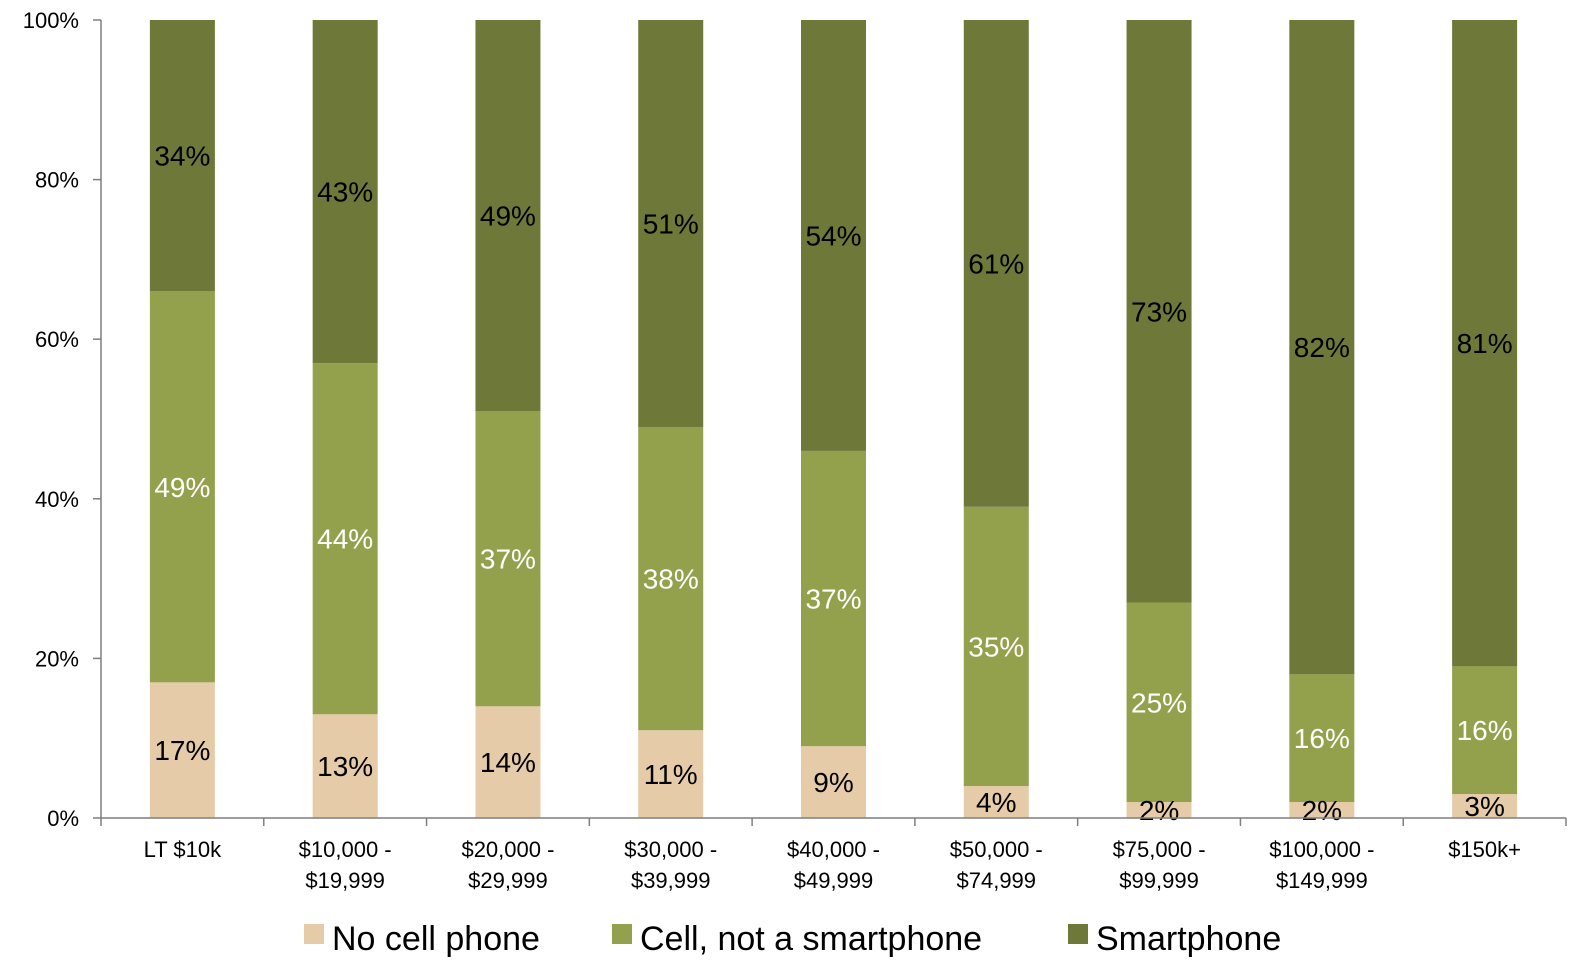 This screenshot has width=1582, height=967. I want to click on bar-data-label: 34%, so click(182, 156).